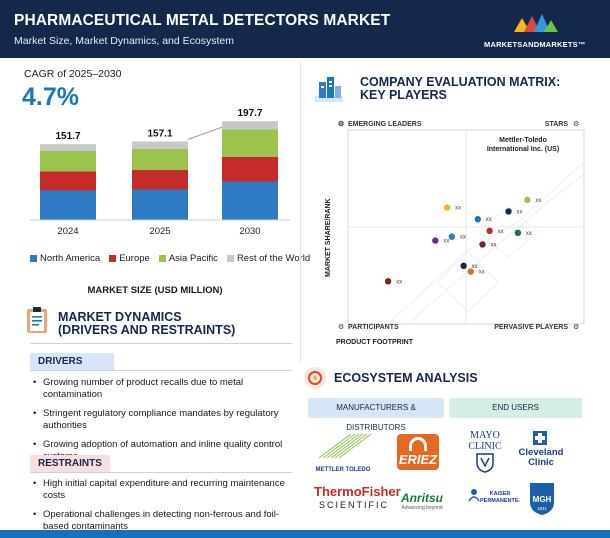 The height and width of the screenshot is (538, 610). What do you see at coordinates (531, 327) in the screenshot?
I see `quadrant-label-pervasive: PERVASIVE PLAYERS` at bounding box center [531, 327].